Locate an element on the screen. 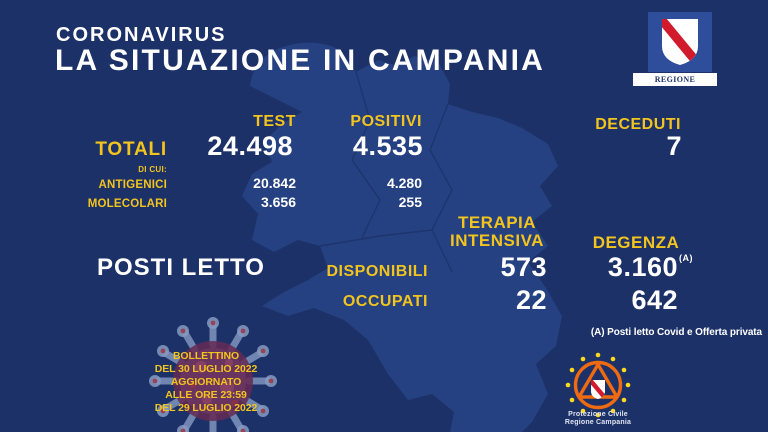 The height and width of the screenshot is (432, 768). value-terapia-disponibili: 573 is located at coordinates (523, 267).